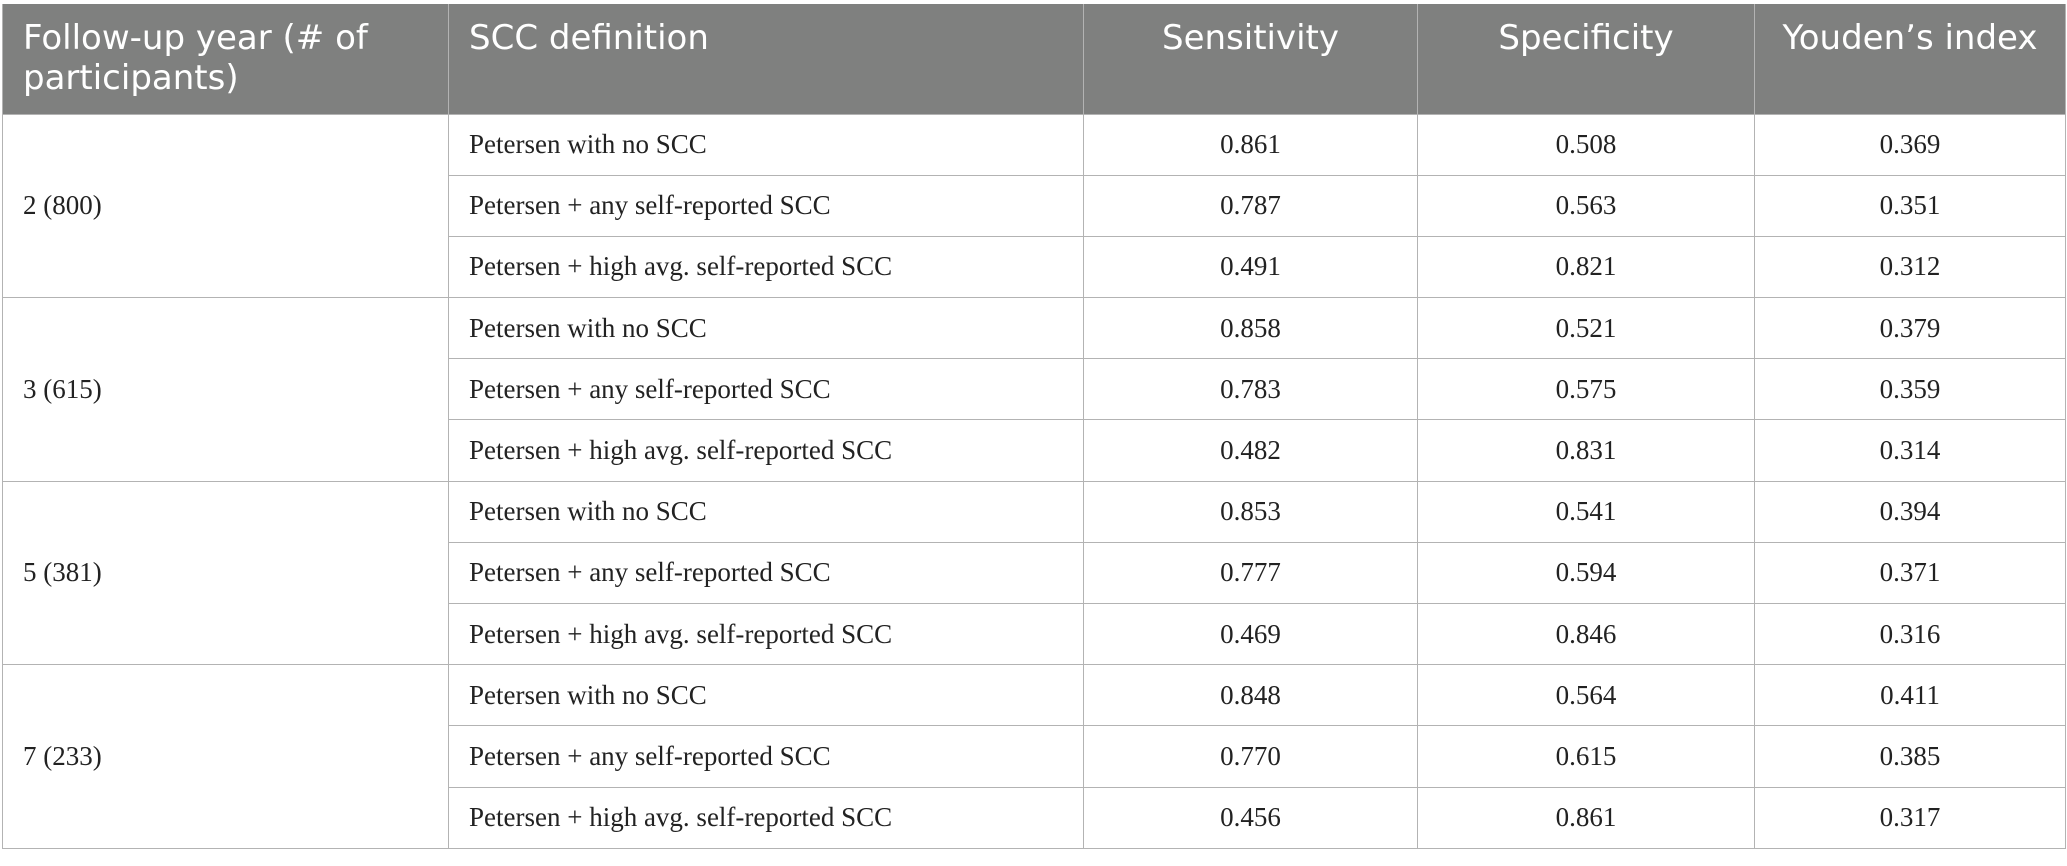 The image size is (2067, 866). I want to click on sensitivity-cell: 0.861, so click(1250, 144).